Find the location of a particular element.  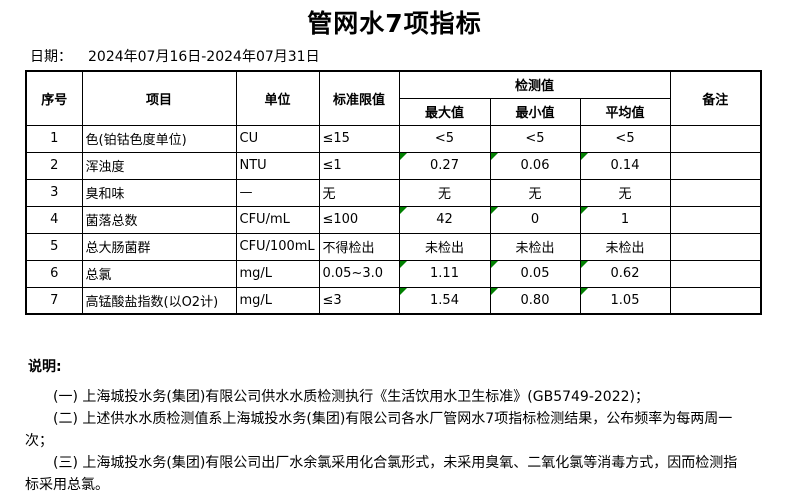

header-row-top: 序号 项目 单位 标准限值 检测值 备注 is located at coordinates (393, 98).